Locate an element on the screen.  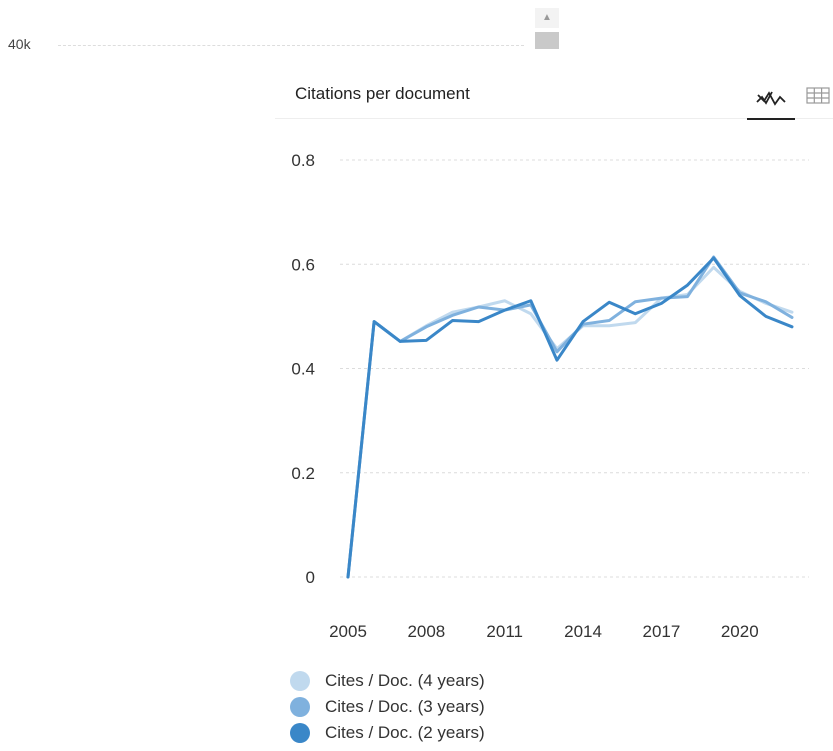
legend-item: Cites / Doc. (4 years) is located at coordinates (387, 681).